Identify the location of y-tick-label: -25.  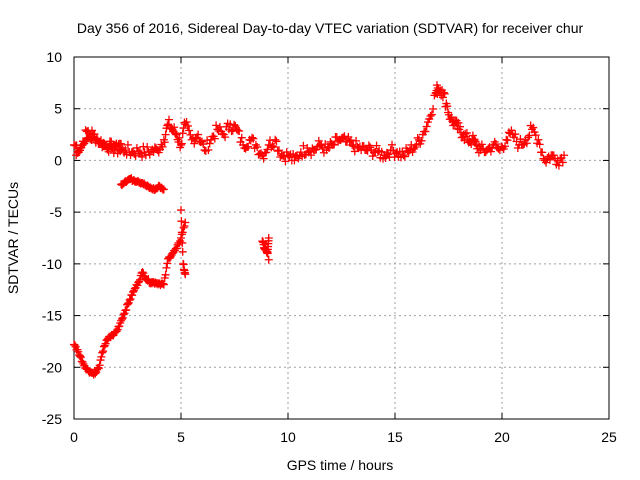
(52, 419).